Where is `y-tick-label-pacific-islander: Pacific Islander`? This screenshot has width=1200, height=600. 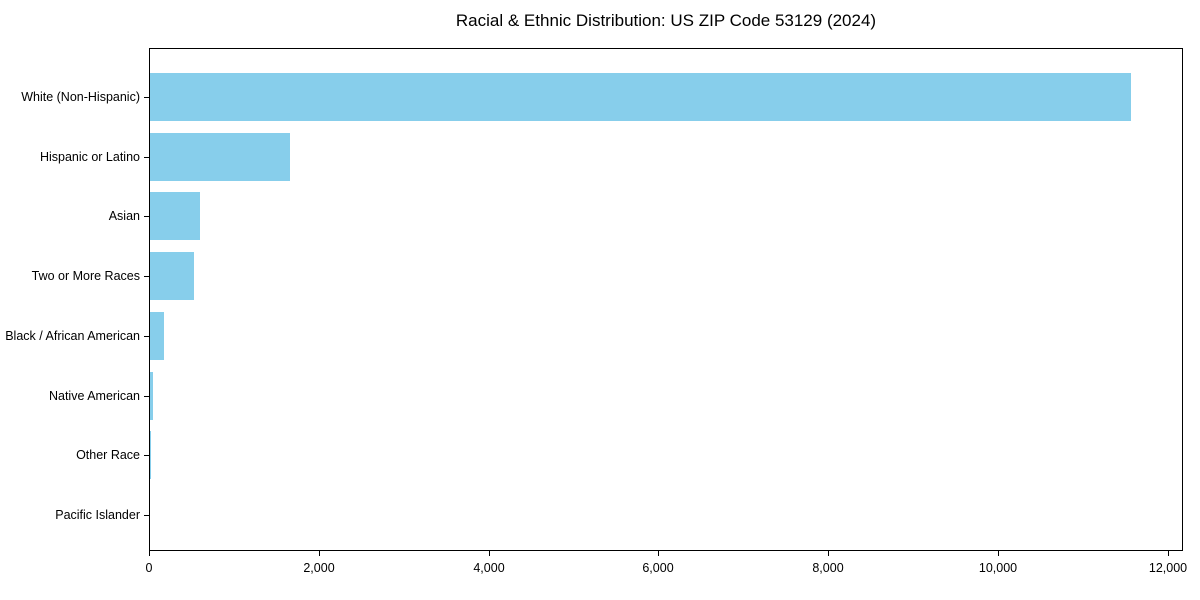
y-tick-label-pacific-islander: Pacific Islander is located at coordinates (97, 515).